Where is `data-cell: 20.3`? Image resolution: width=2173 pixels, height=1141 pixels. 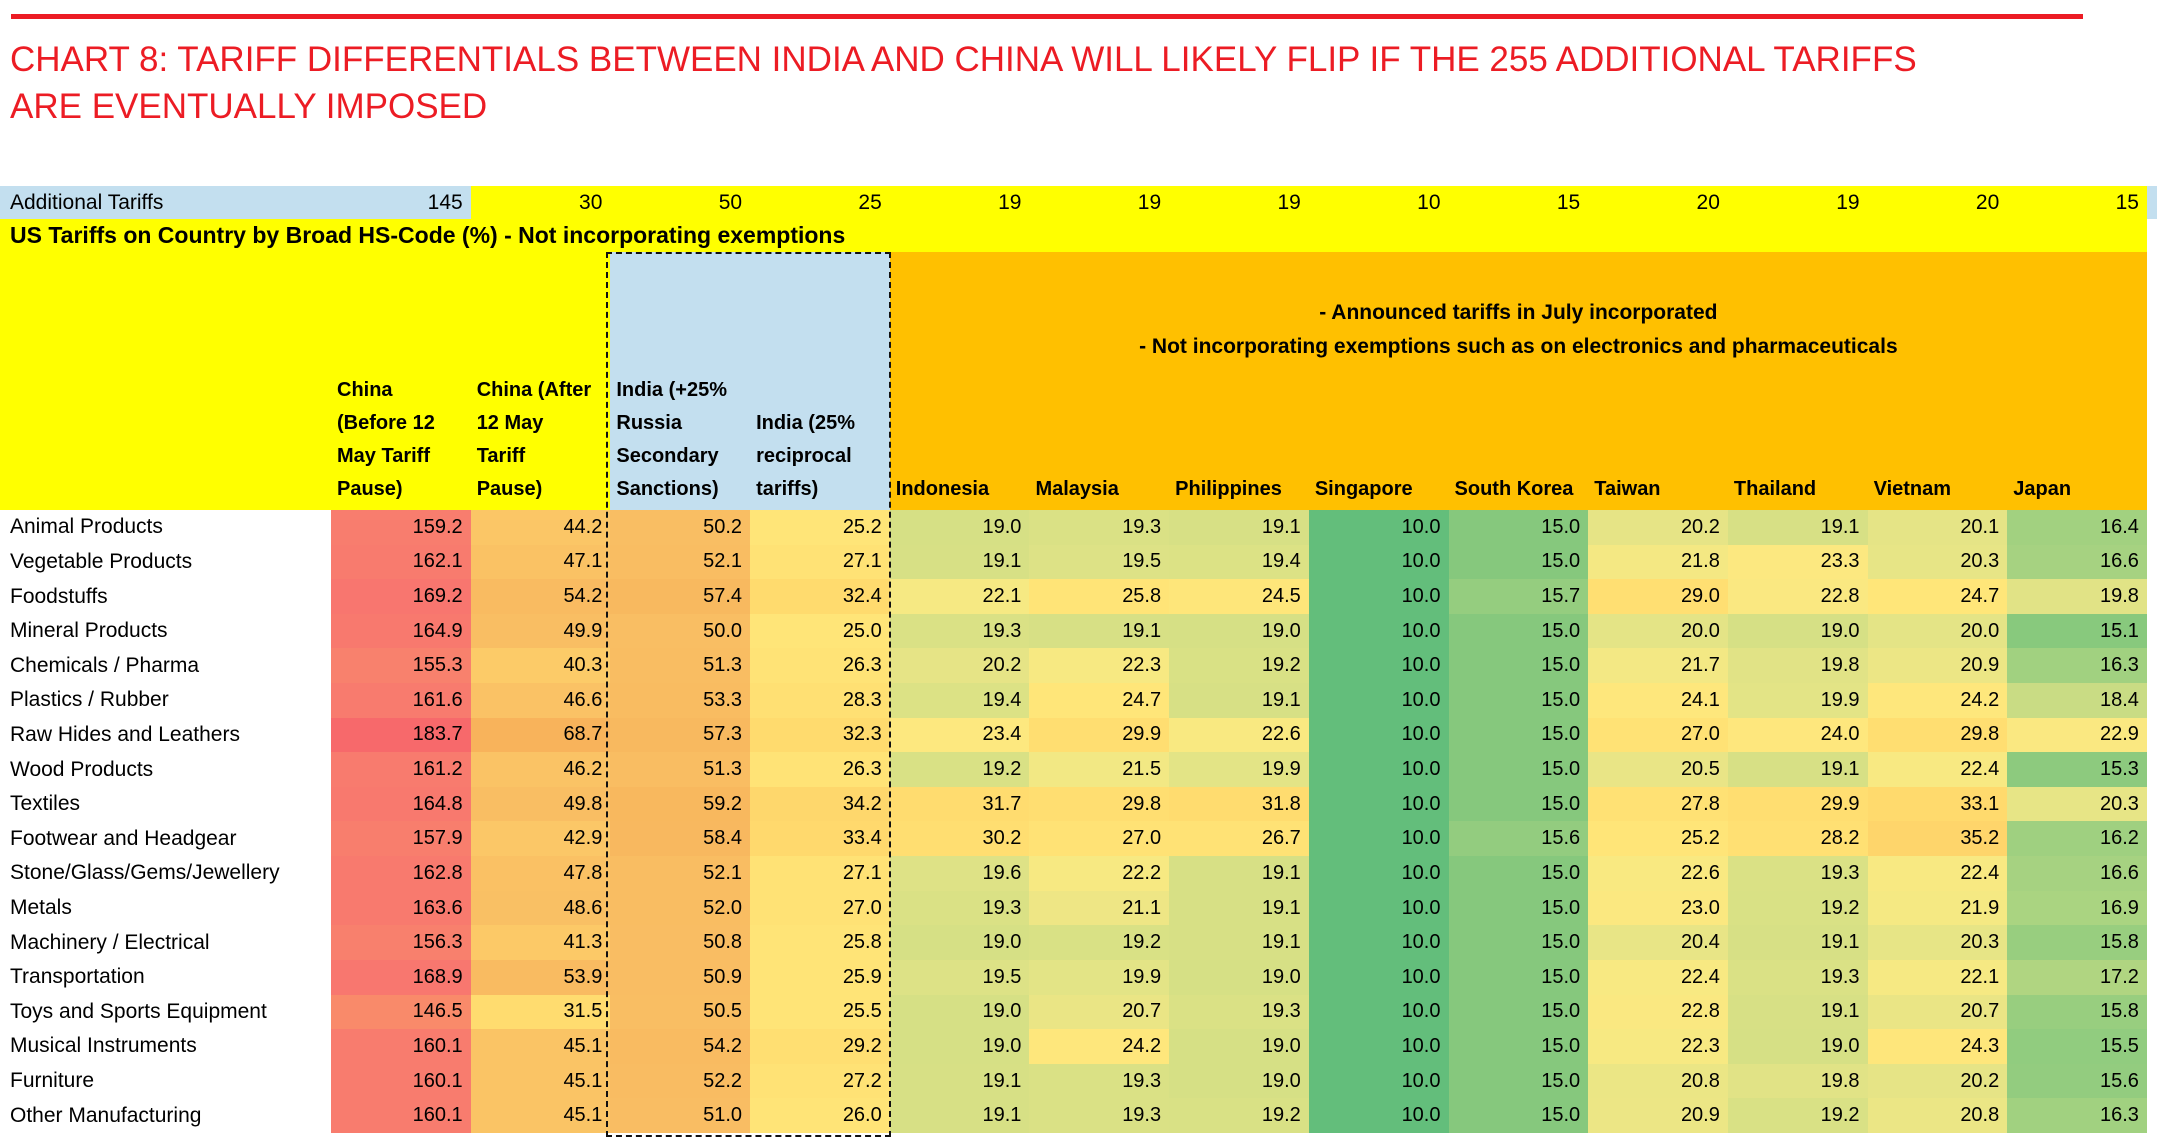 data-cell: 20.3 is located at coordinates (1937, 562).